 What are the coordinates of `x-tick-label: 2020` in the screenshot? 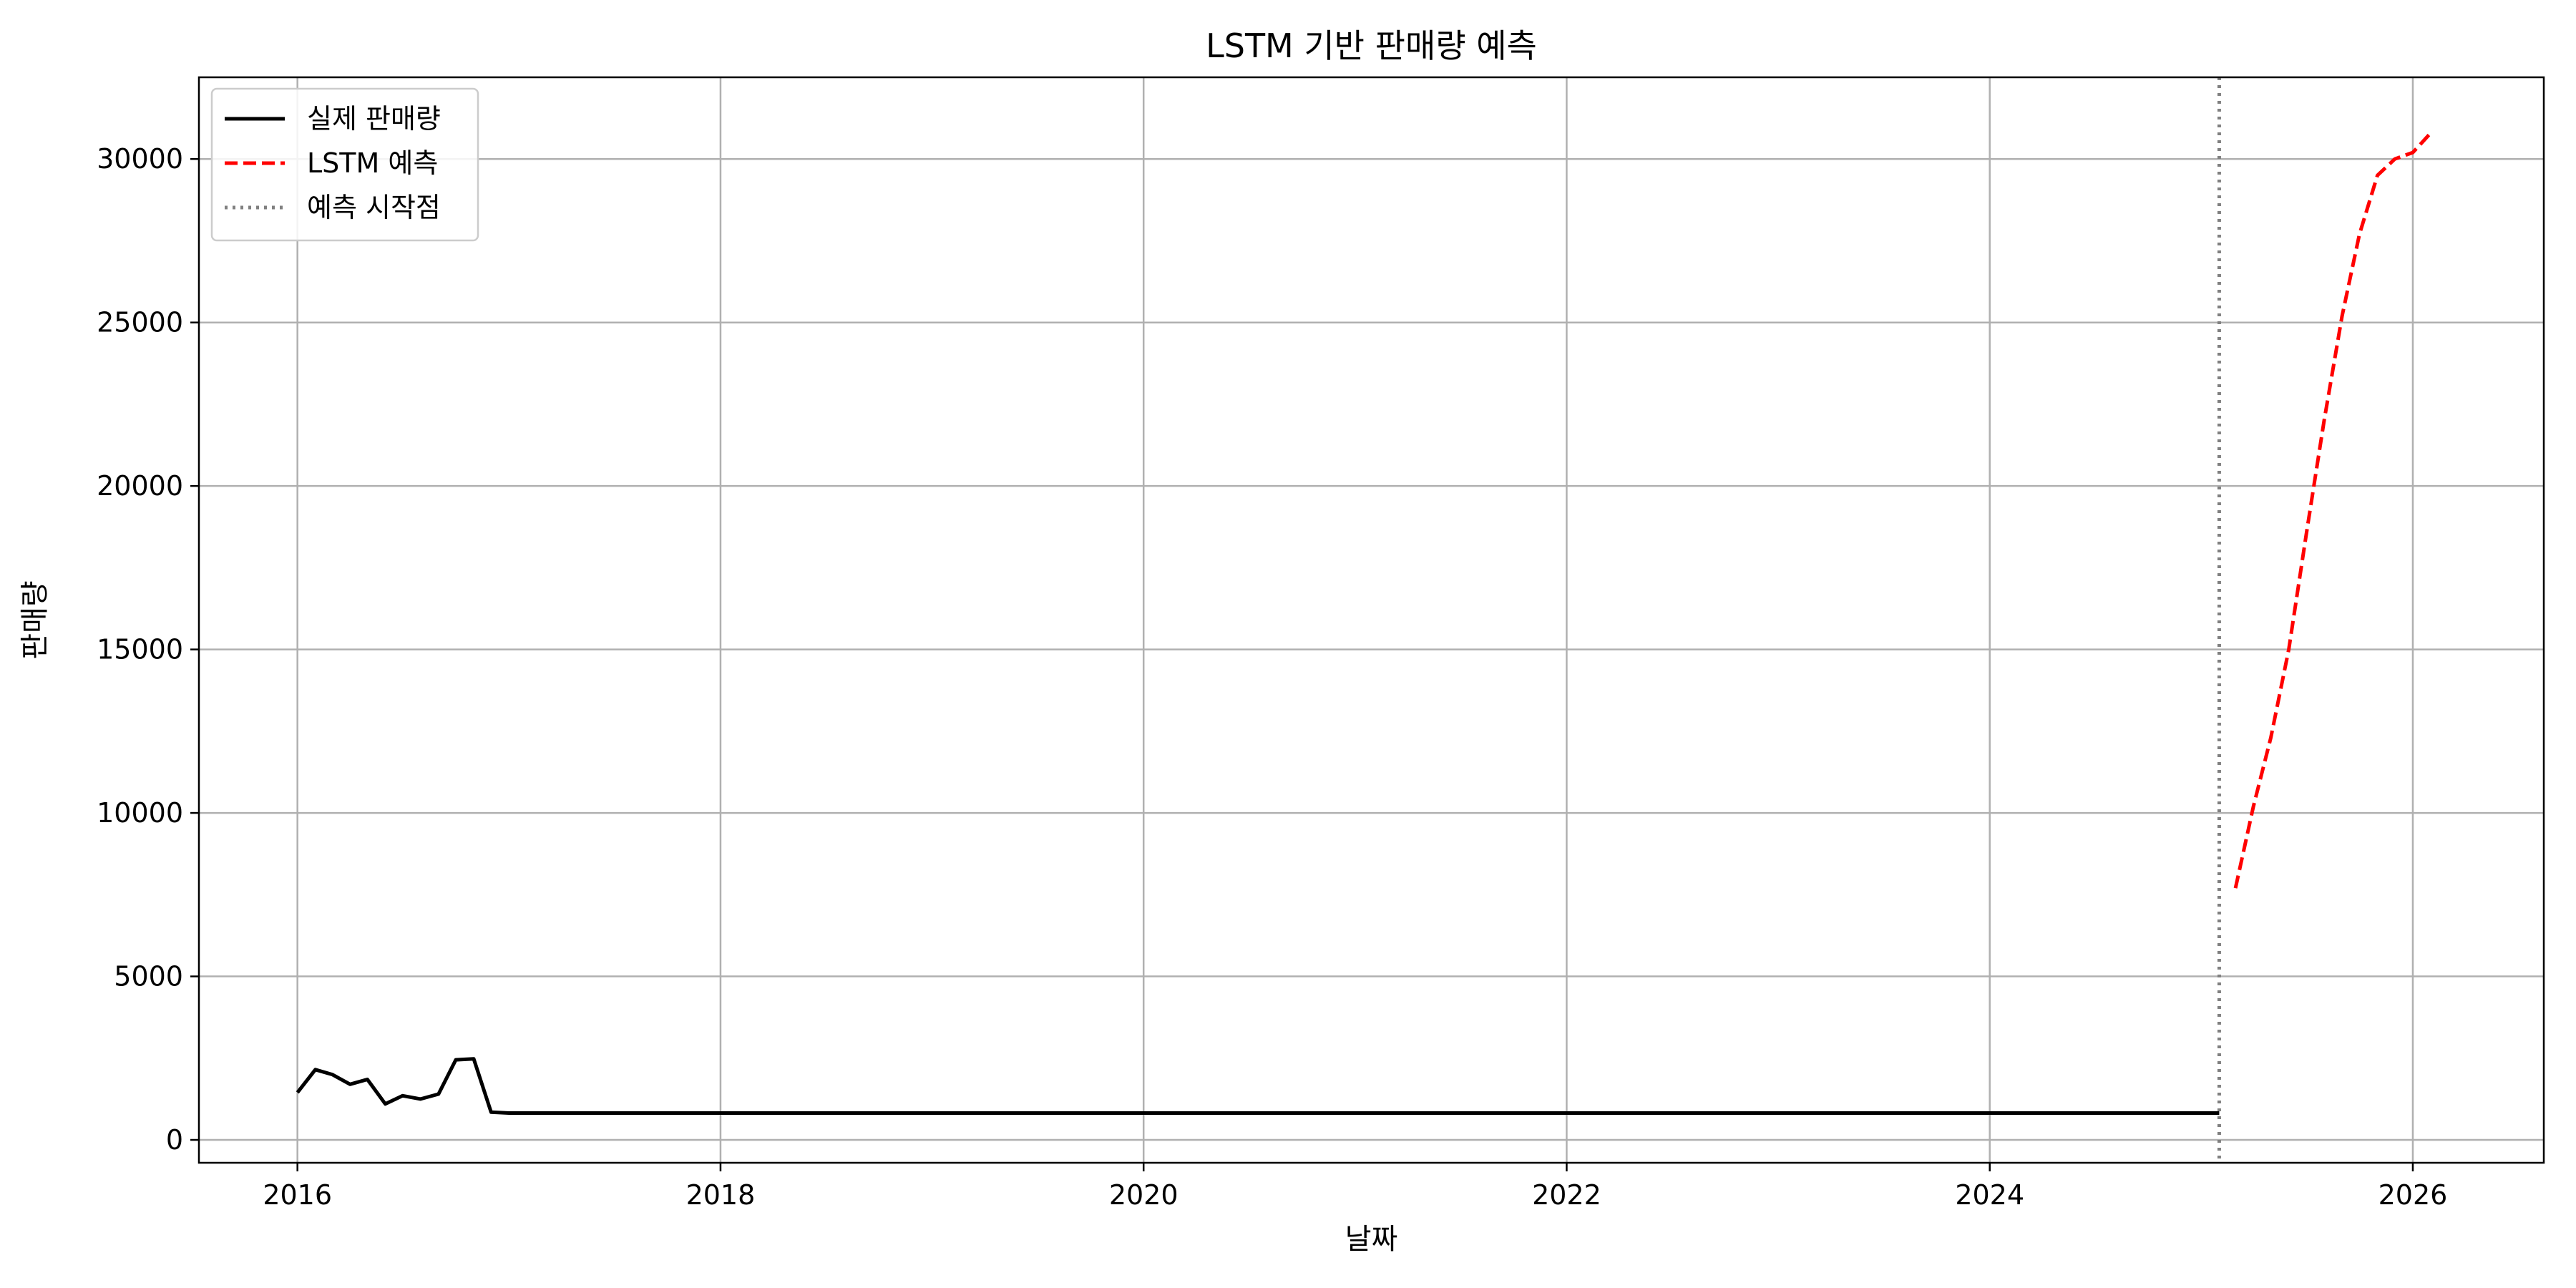 It's located at (1144, 1195).